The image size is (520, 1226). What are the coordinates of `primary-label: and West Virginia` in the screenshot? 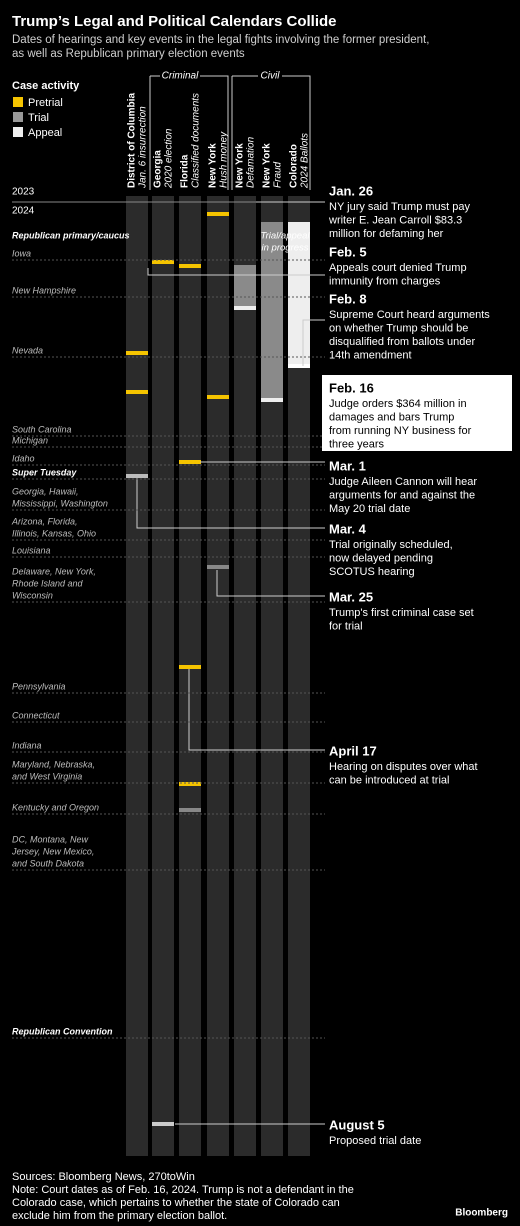 It's located at (47, 776).